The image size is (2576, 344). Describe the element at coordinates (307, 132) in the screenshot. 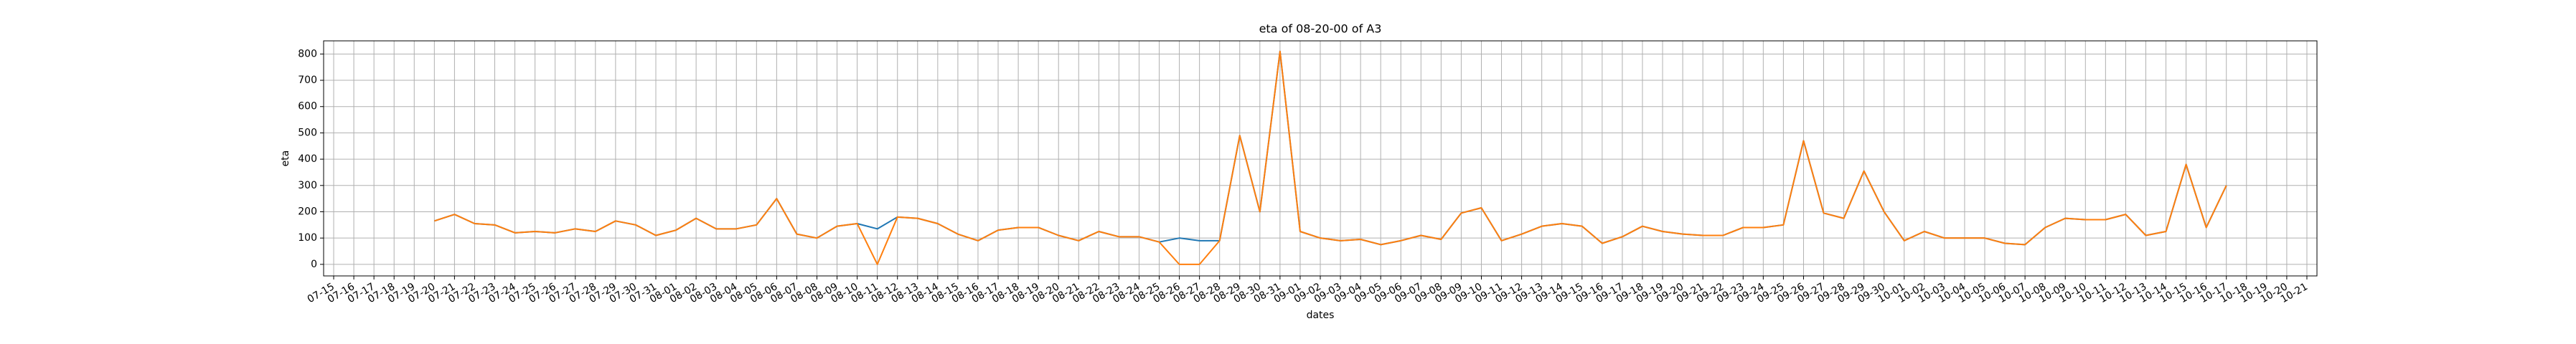

I see `y-tick-label: 500` at that location.